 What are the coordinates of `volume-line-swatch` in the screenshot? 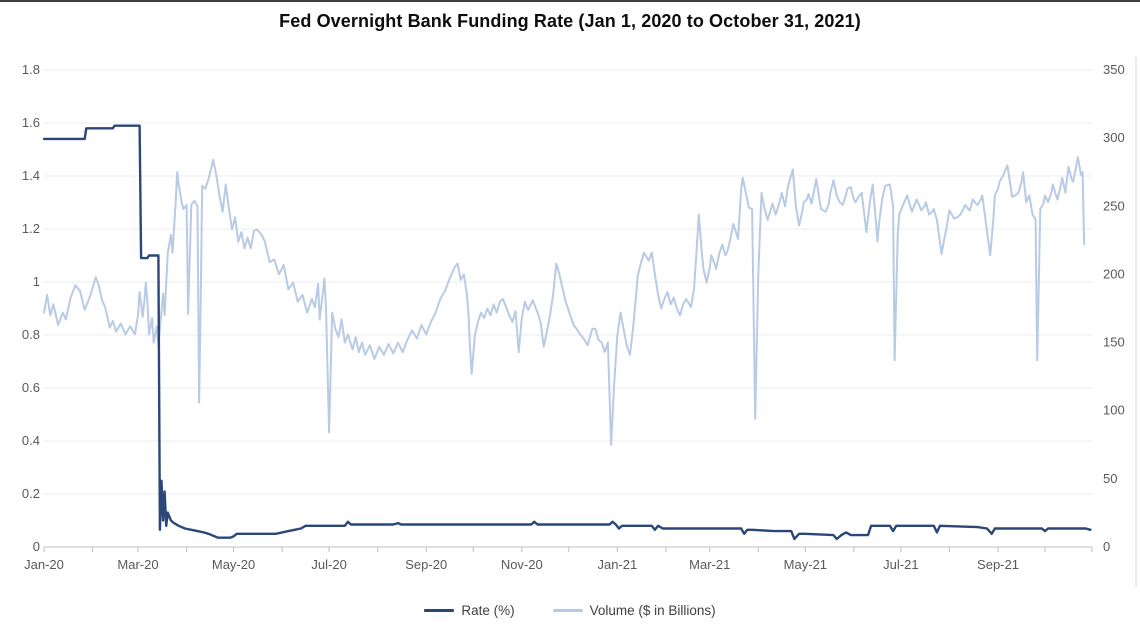 It's located at (567, 610).